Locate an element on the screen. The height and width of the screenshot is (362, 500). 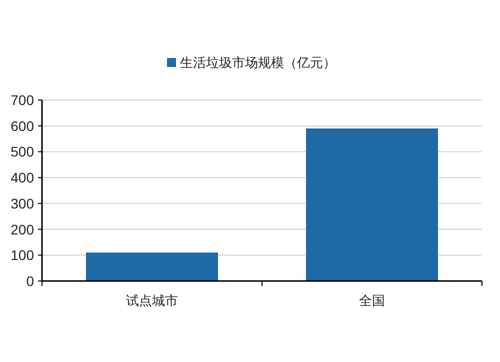
y-tick-label: 500 is located at coordinates (22, 152).